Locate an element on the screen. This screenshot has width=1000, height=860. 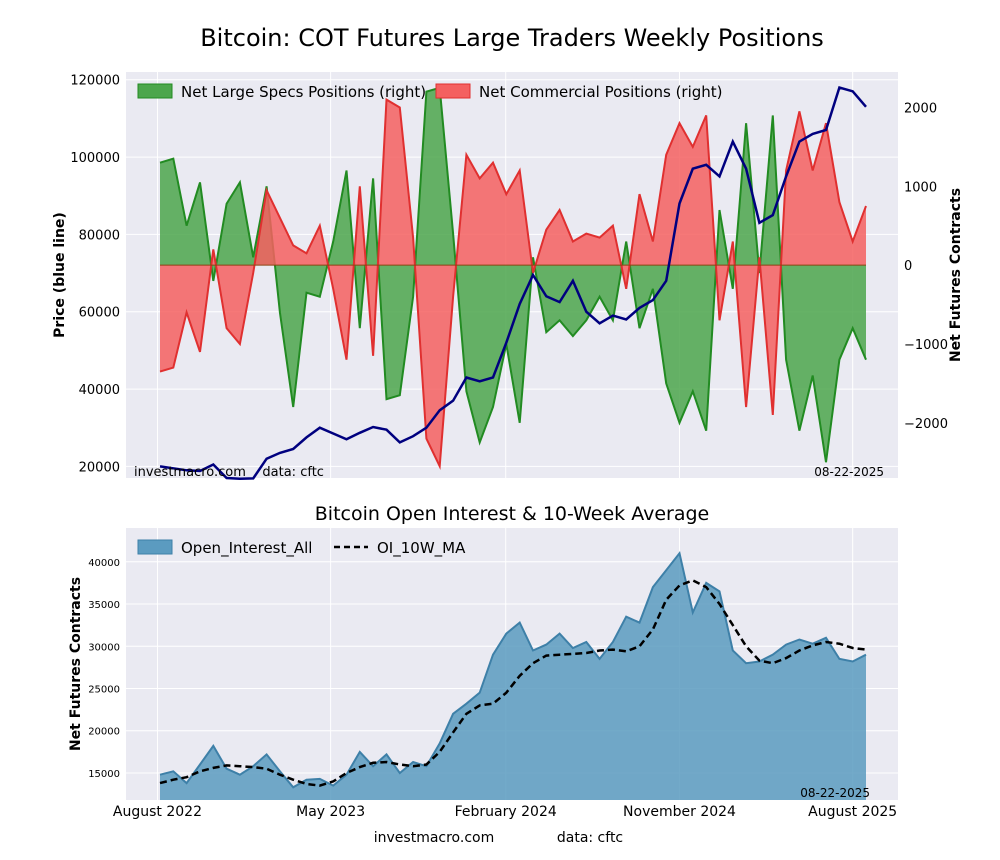
bottom-y-tick-label: 25000 is located at coordinates (104, 689).